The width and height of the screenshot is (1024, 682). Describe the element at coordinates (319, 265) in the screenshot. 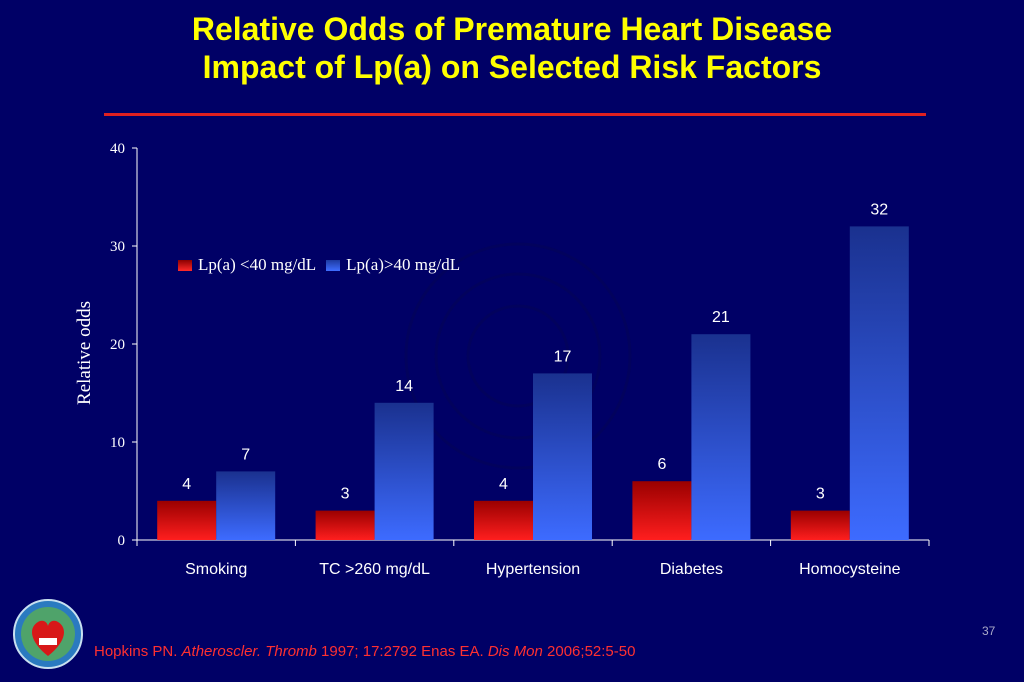

I see `chart-legend: Lp(a) <40 mg/dL Lp(a)>40 mg/dL` at that location.